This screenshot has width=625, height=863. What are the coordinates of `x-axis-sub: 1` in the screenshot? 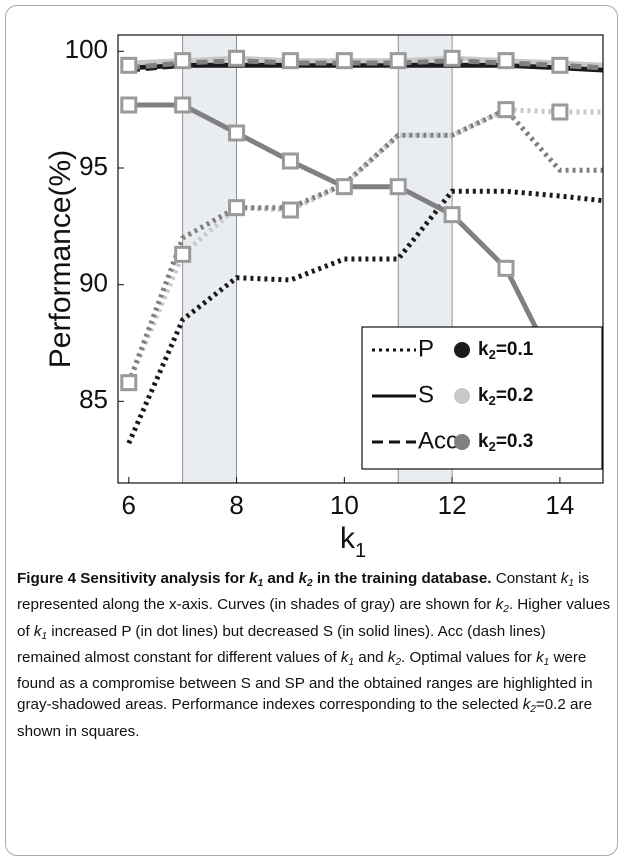 It's located at (360, 550).